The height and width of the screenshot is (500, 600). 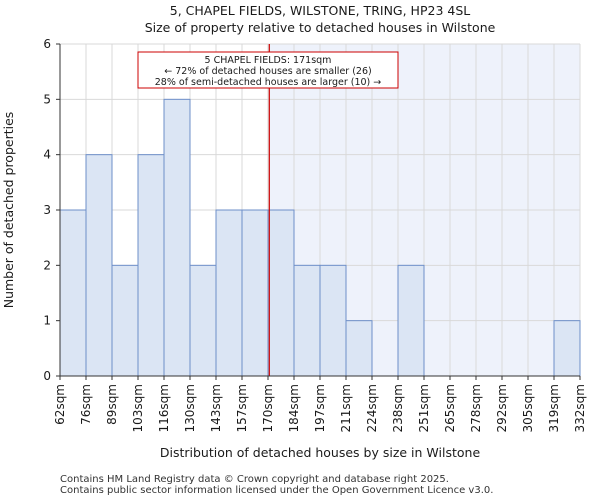 What do you see at coordinates (450, 408) in the screenshot?
I see `x-tick-label: 265sqm` at bounding box center [450, 408].